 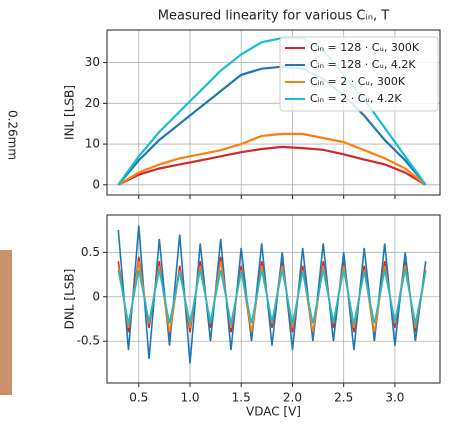 I want to click on x-tick-label: 2.5, so click(x=343, y=398).